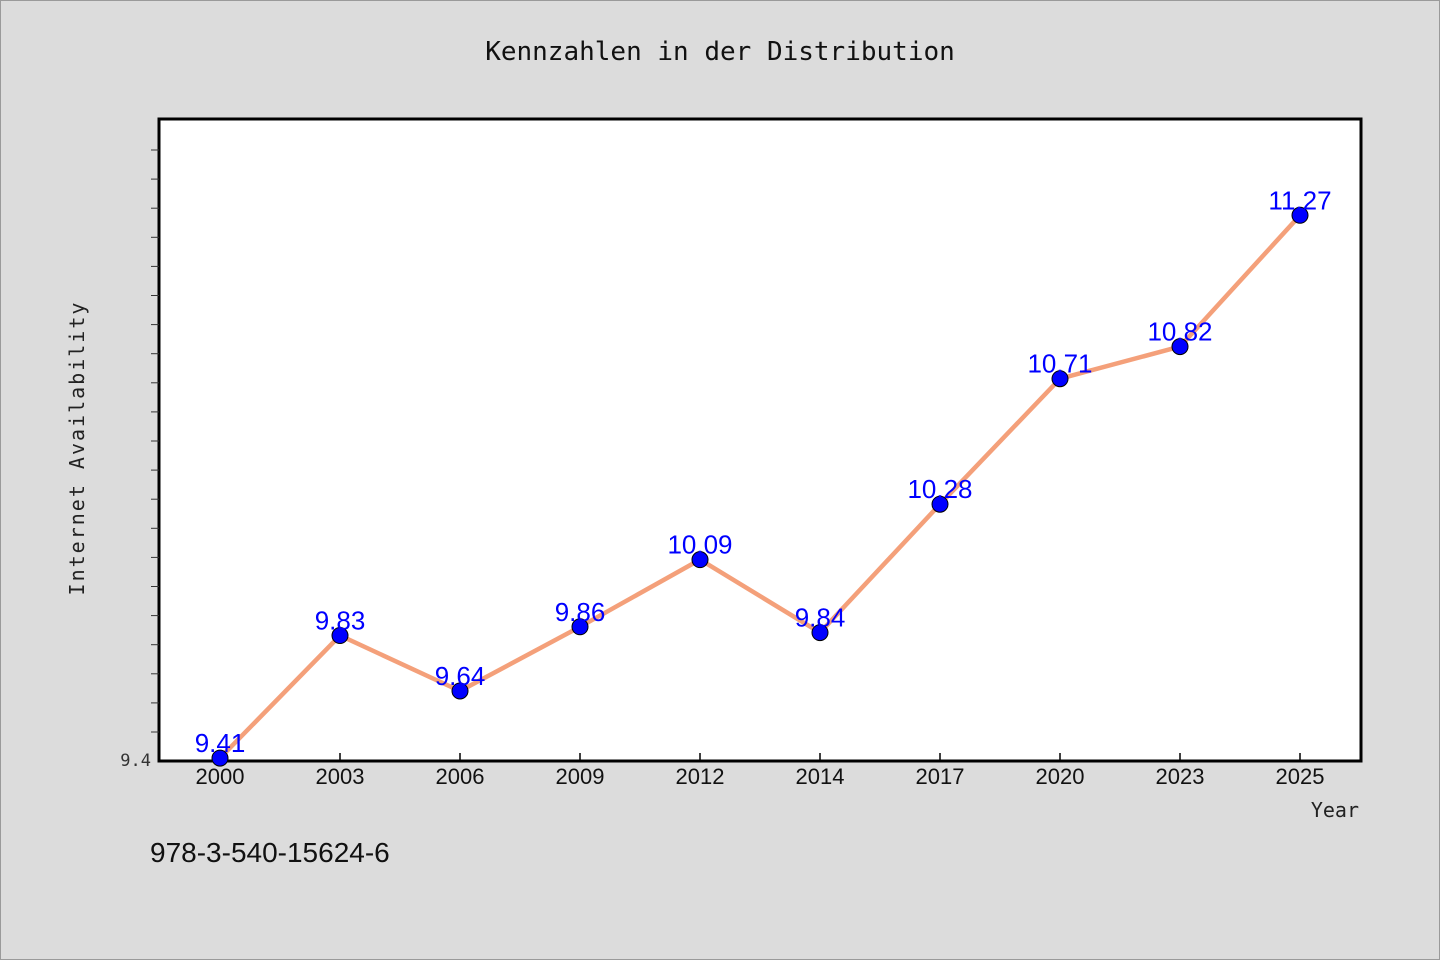 Image resolution: width=1440 pixels, height=960 pixels. Describe the element at coordinates (699, 545) in the screenshot. I see `data-label: 10.09` at that location.